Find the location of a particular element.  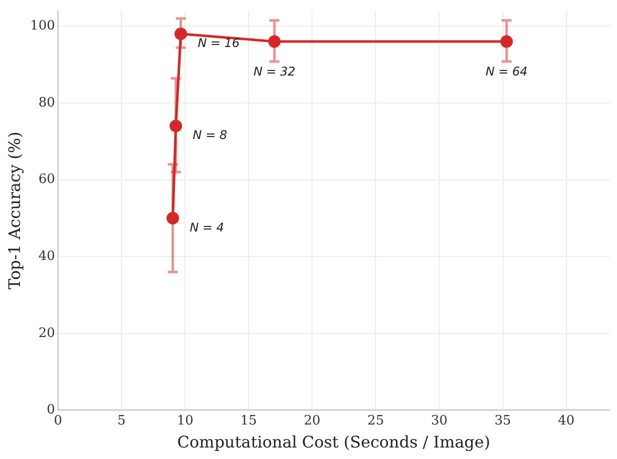

y-tick-label: 80 is located at coordinates (47, 102).